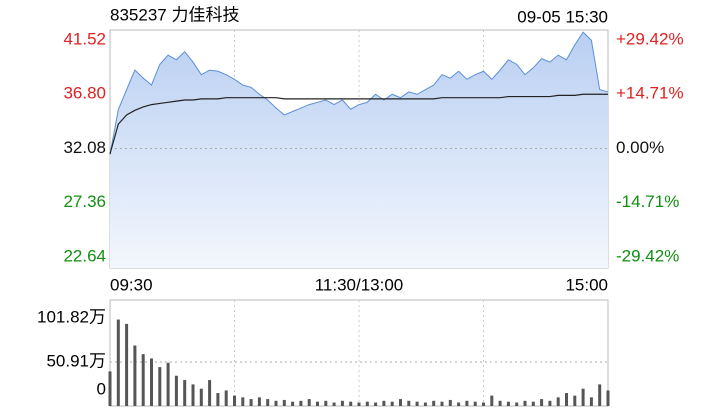  I want to click on y2-tick-label: -29.42%, so click(647, 255).